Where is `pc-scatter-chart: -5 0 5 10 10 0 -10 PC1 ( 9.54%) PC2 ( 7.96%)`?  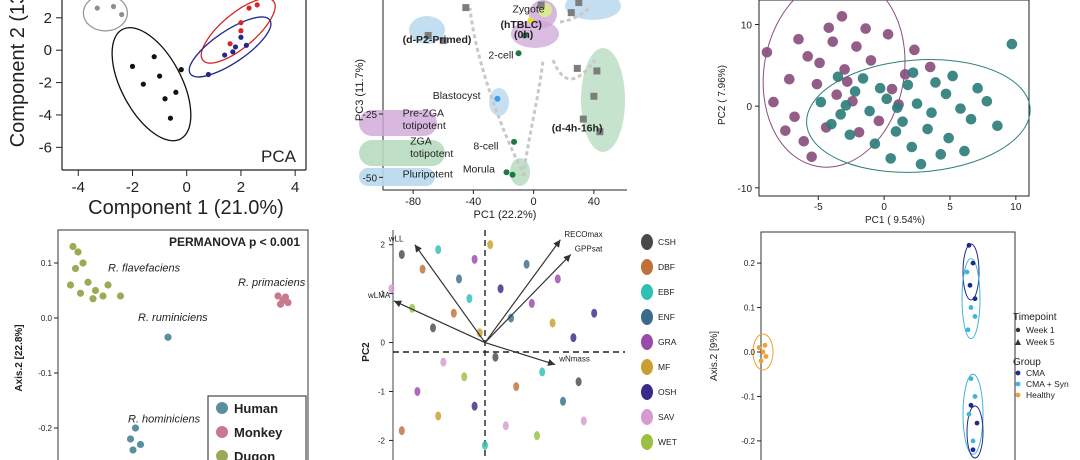
pc-scatter-chart: -5 0 5 10 10 0 -10 PC1 ( 9.54%) PC2 ( 7.96%) is located at coordinates (874, 113).